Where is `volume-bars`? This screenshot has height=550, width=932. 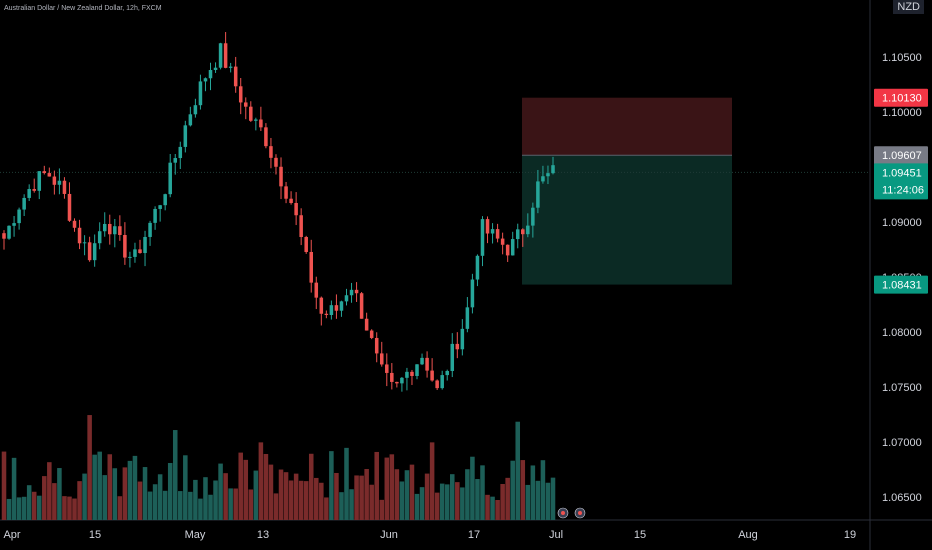 volume-bars is located at coordinates (278, 467).